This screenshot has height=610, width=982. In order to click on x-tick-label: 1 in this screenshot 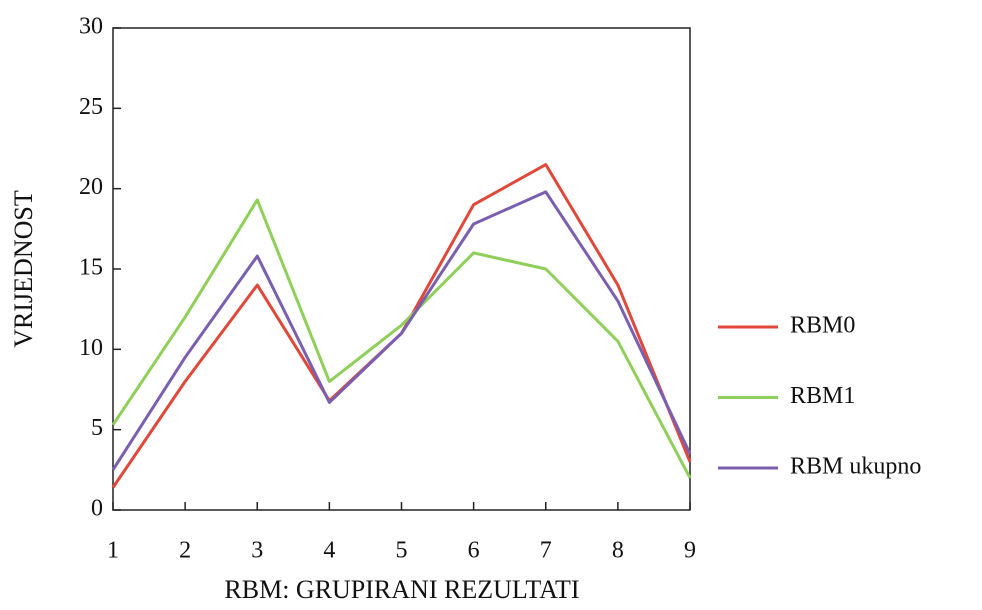, I will do `click(113, 551)`.